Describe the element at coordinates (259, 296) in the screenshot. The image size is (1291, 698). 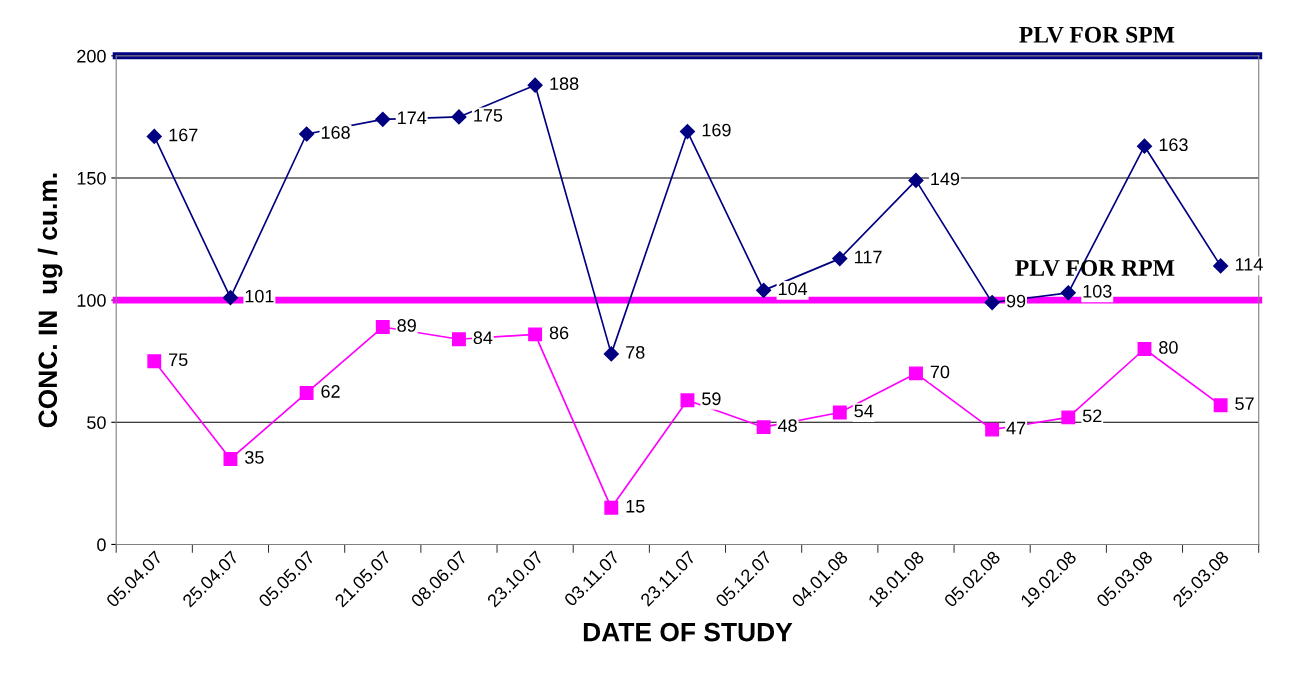
I see `data-label: 101` at that location.